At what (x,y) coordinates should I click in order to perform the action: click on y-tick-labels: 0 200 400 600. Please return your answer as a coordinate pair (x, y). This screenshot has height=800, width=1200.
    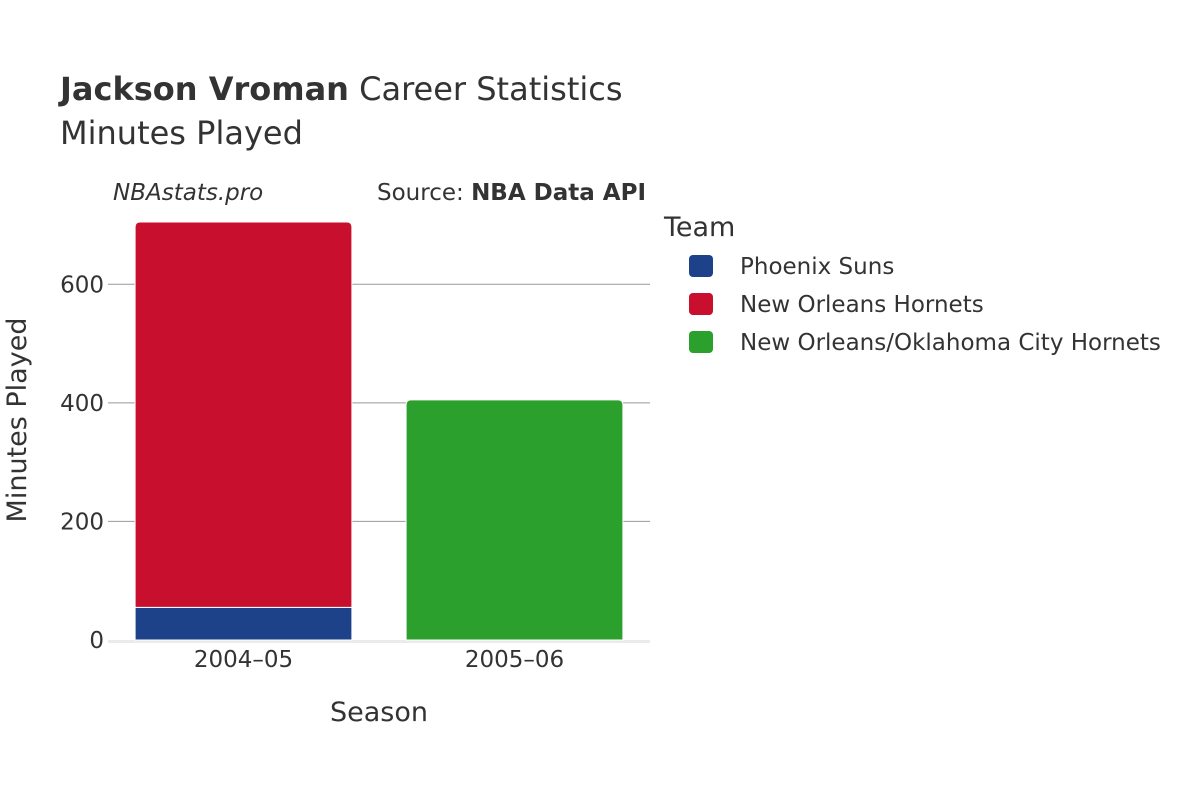
    Looking at the image, I should click on (82, 463).